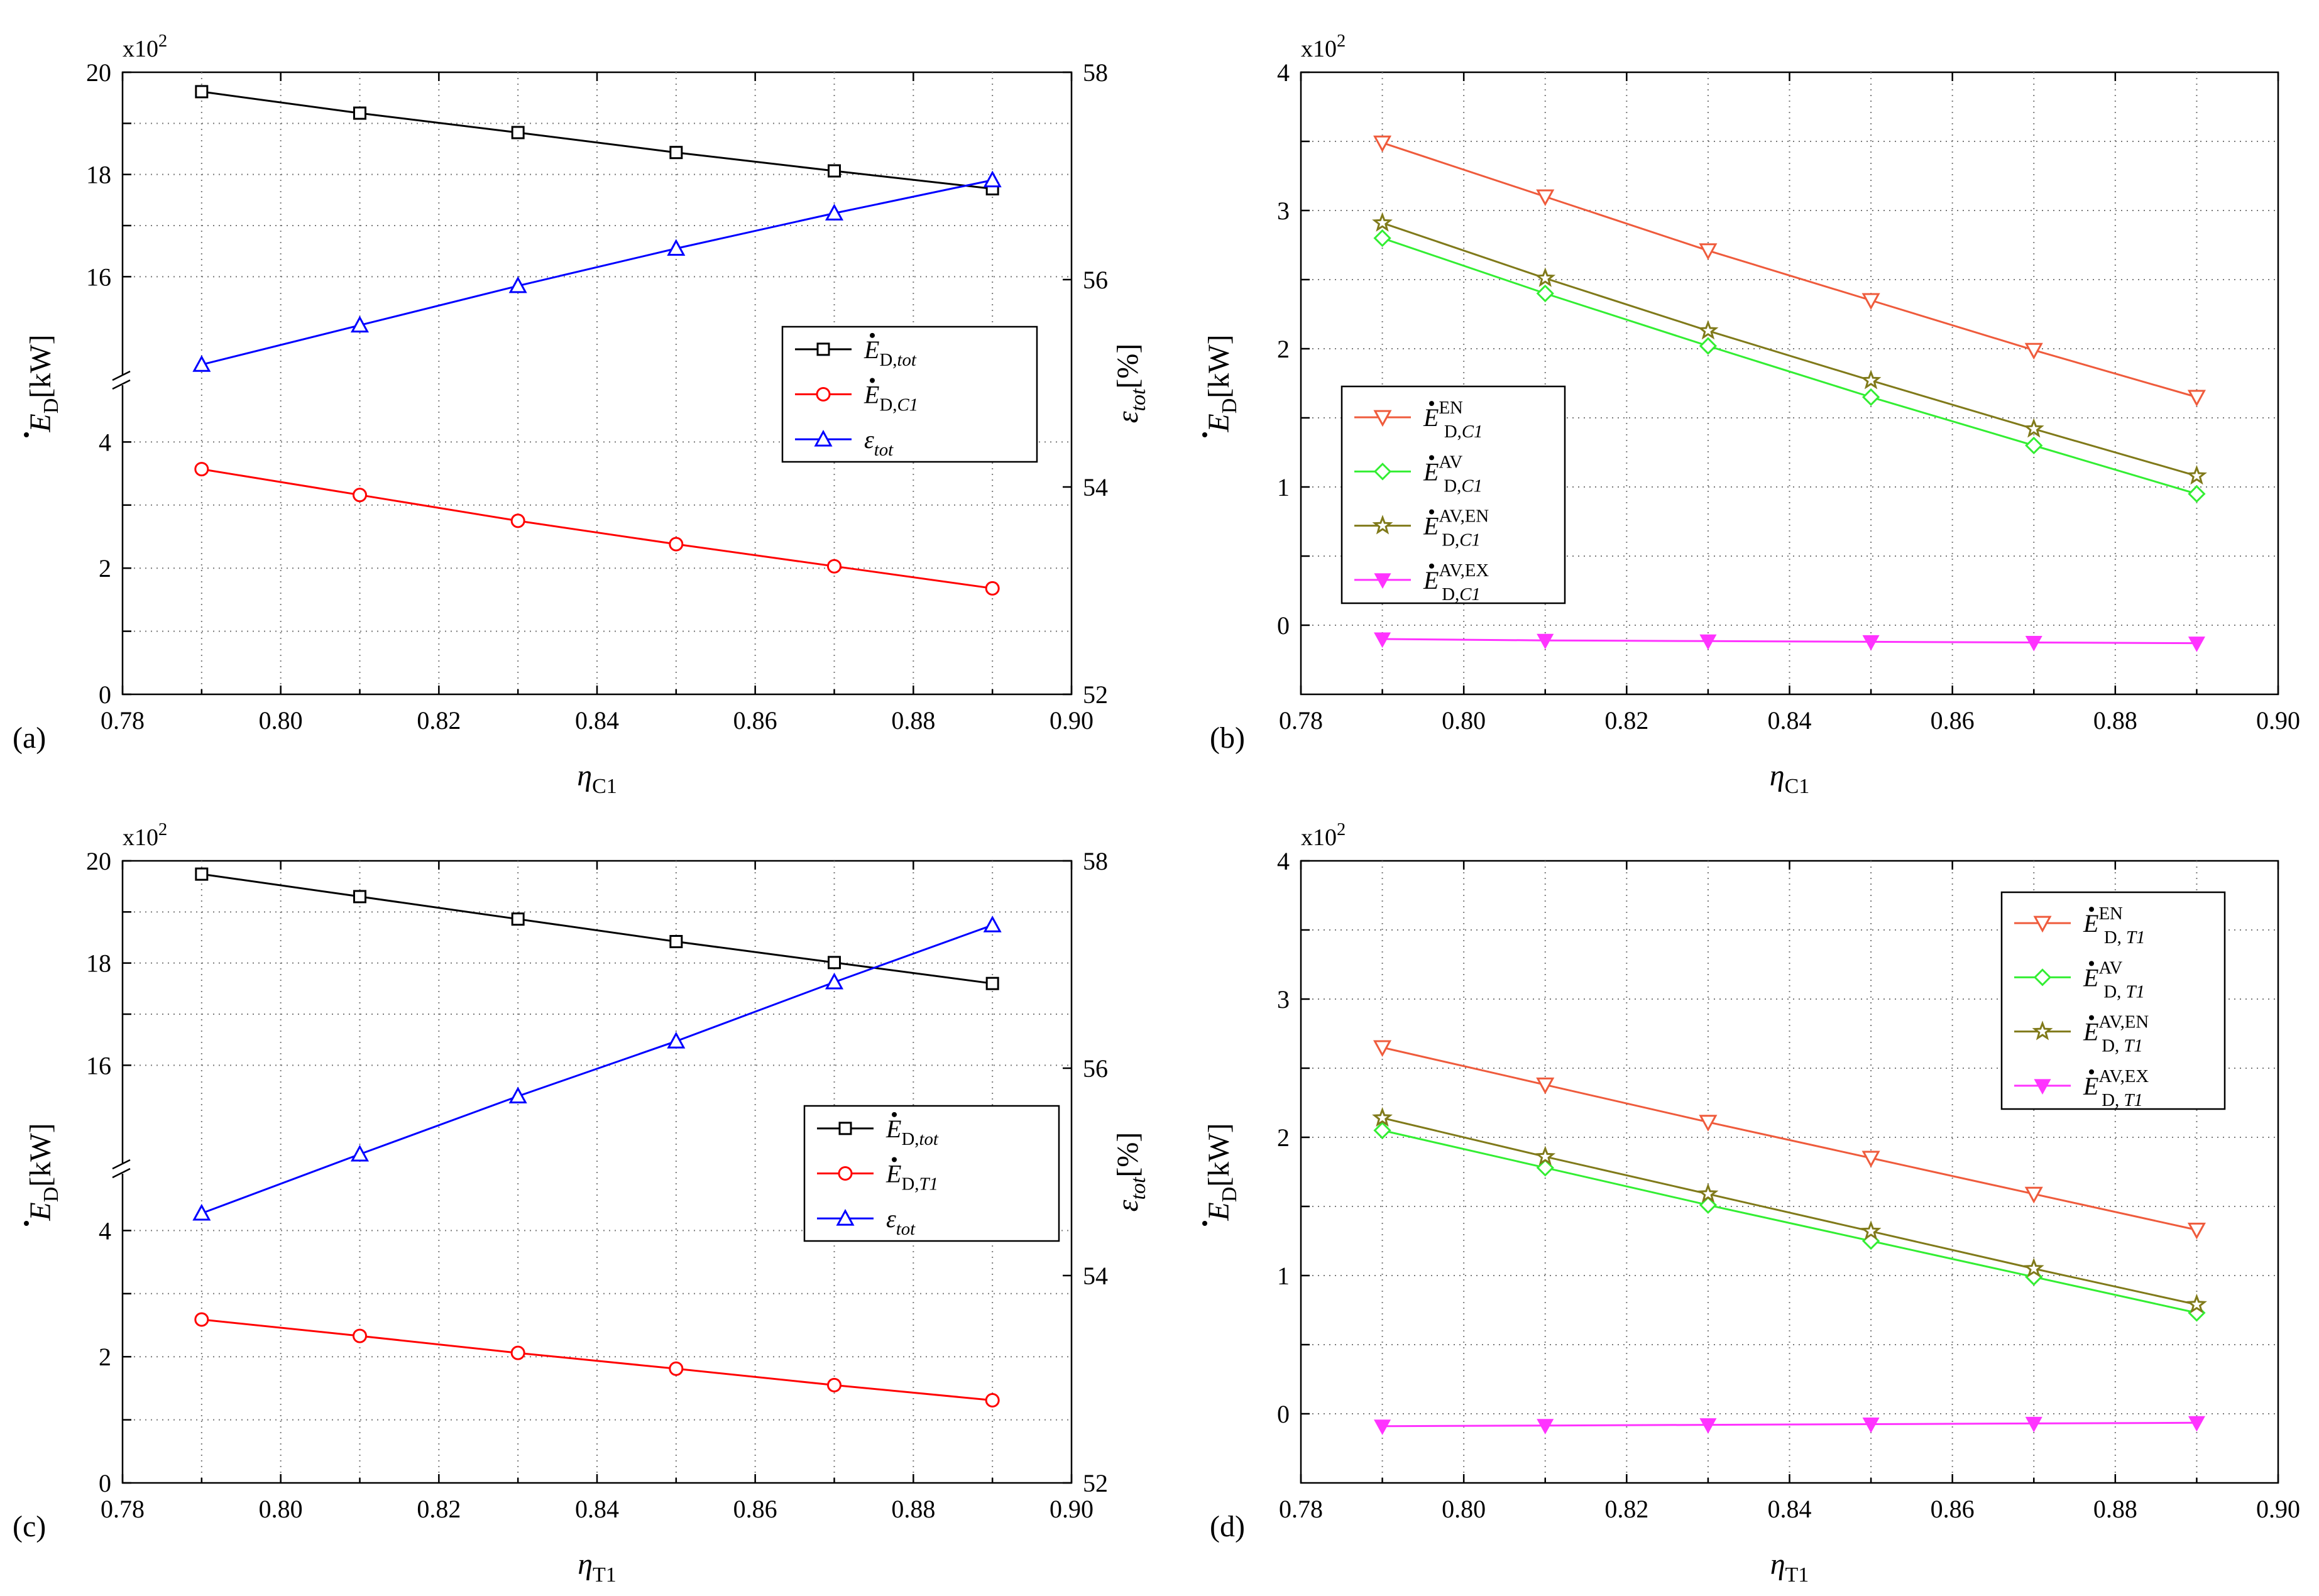  What do you see at coordinates (890, 398) in the screenshot?
I see `legend-label: ED,C1` at bounding box center [890, 398].